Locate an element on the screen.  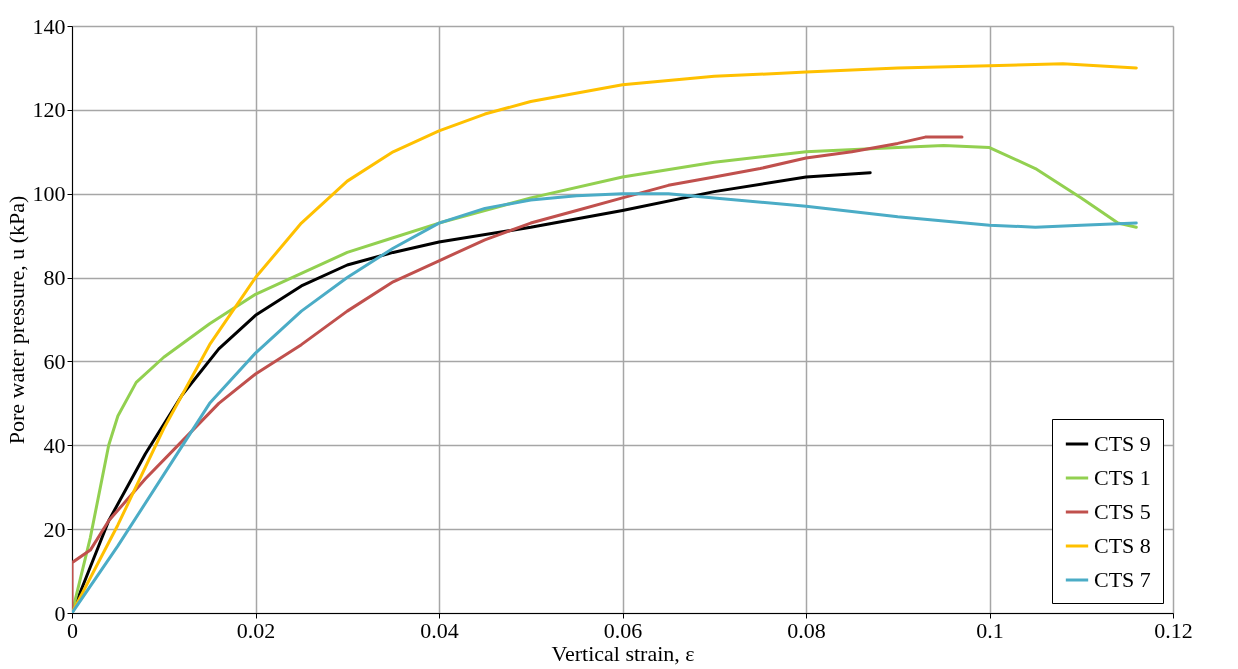
legend-label: CTS 9 is located at coordinates (1122, 443).